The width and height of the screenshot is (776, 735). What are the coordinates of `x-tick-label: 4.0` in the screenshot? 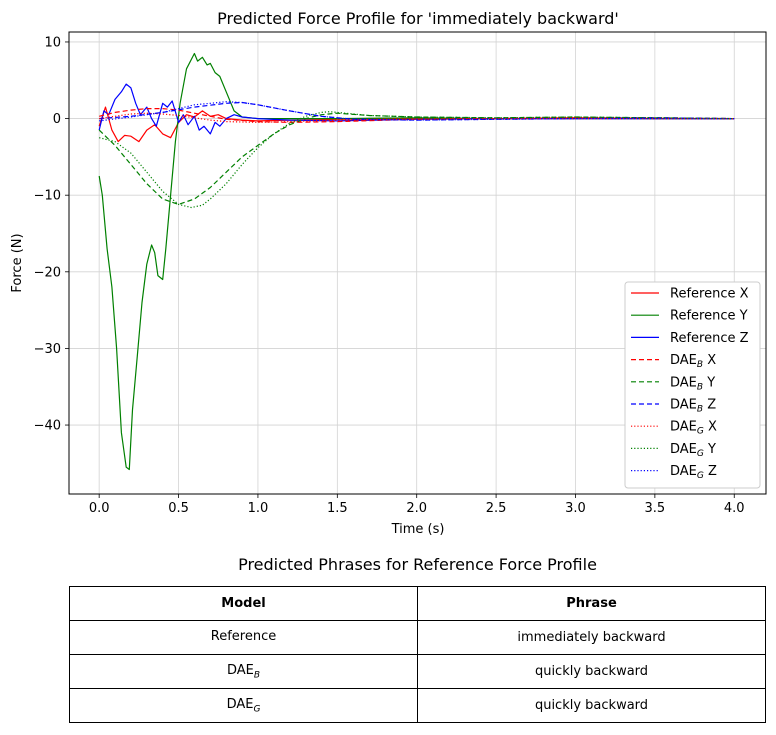 It's located at (734, 508).